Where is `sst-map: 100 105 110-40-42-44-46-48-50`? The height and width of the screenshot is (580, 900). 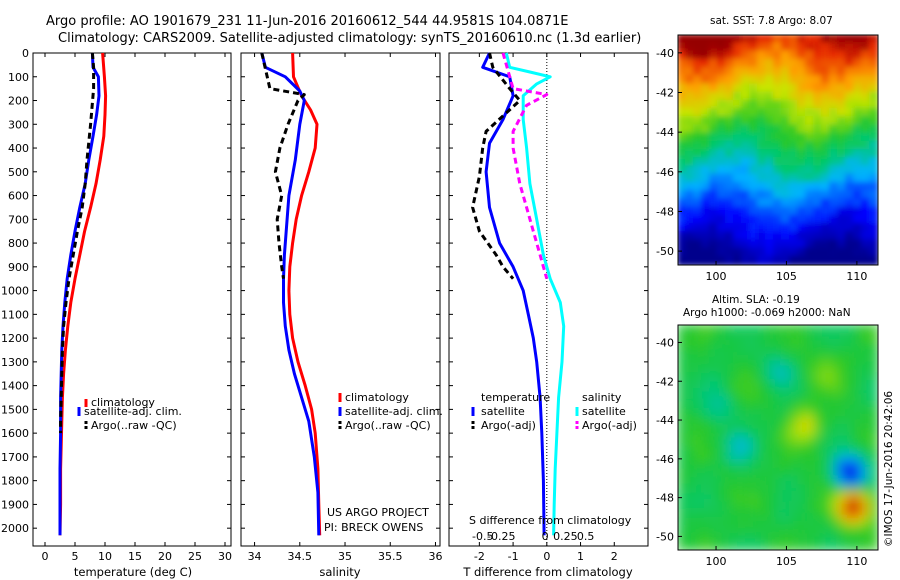 sst-map: 100 105 110-40-42-44-46-48-50 is located at coordinates (767, 158).